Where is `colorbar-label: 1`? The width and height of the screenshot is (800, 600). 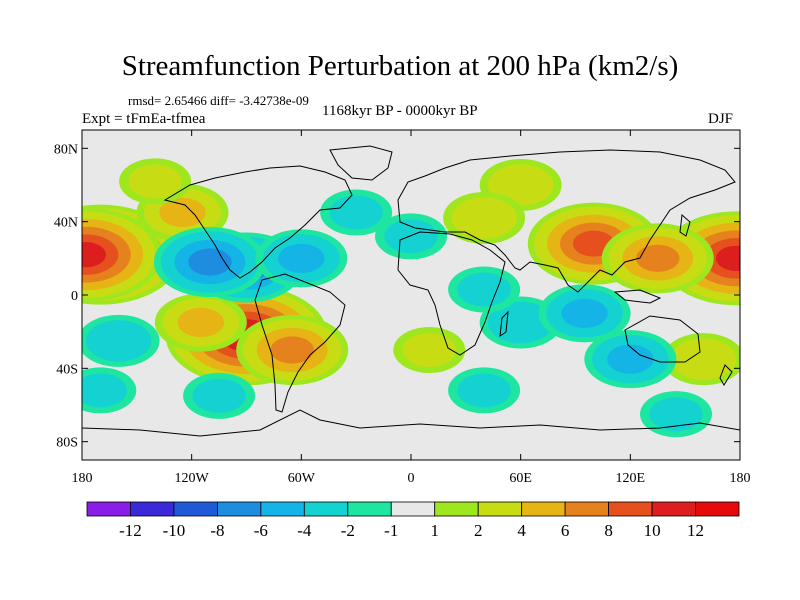 colorbar-label: 1 is located at coordinates (434, 530).